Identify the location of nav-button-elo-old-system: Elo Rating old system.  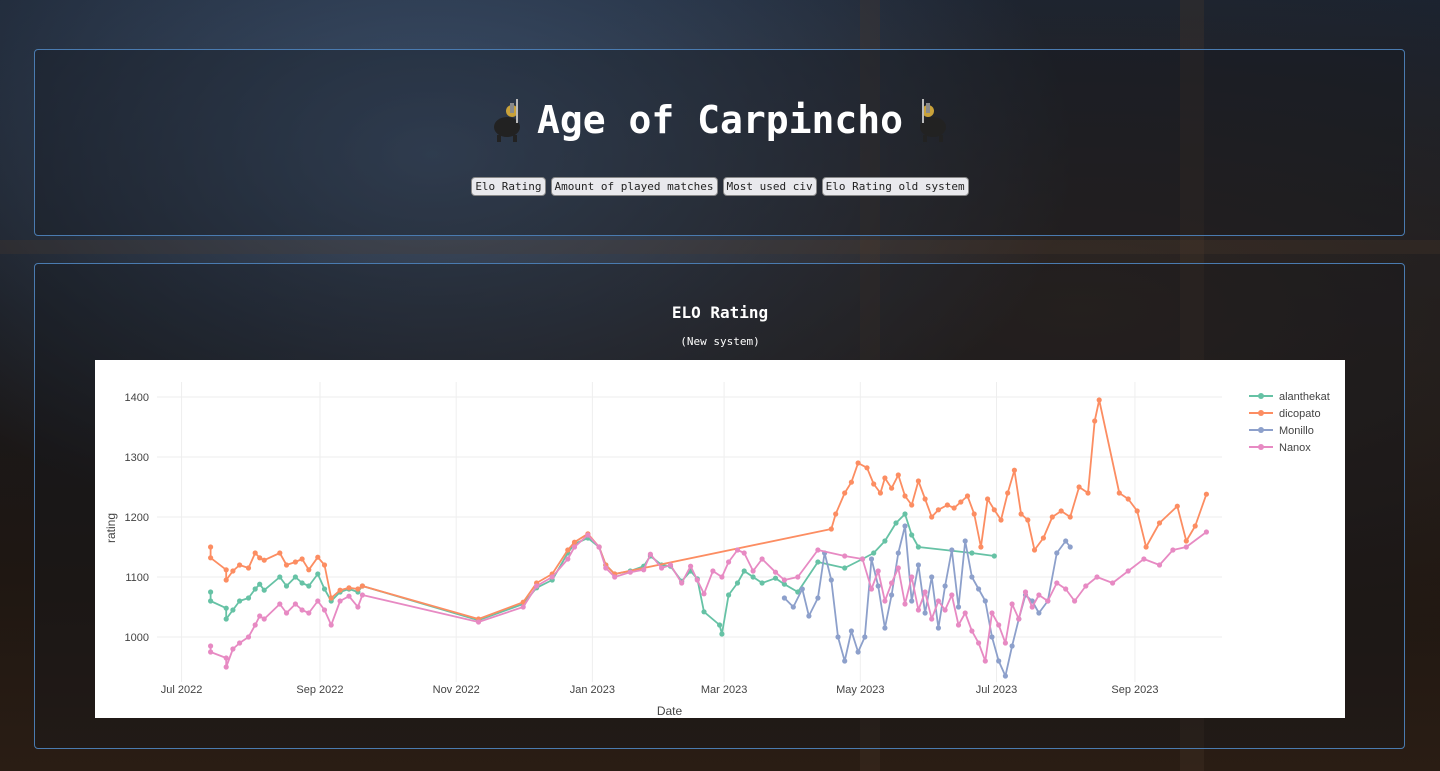
(895, 186).